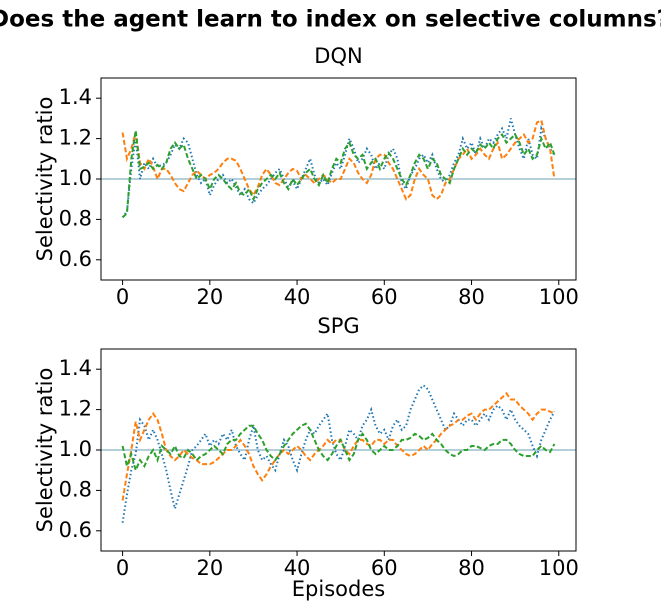 Image resolution: width=661 pixels, height=608 pixels. Describe the element at coordinates (338, 326) in the screenshot. I see `chart-title: SPG` at that location.